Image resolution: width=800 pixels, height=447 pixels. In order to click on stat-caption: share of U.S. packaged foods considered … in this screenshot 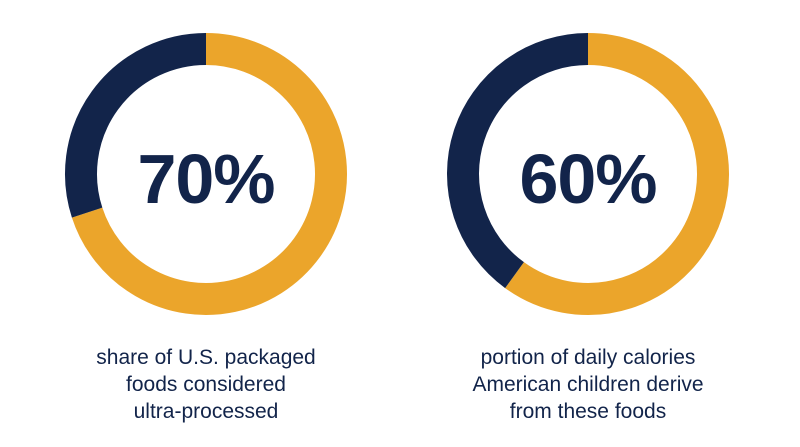, I will do `click(206, 384)`.